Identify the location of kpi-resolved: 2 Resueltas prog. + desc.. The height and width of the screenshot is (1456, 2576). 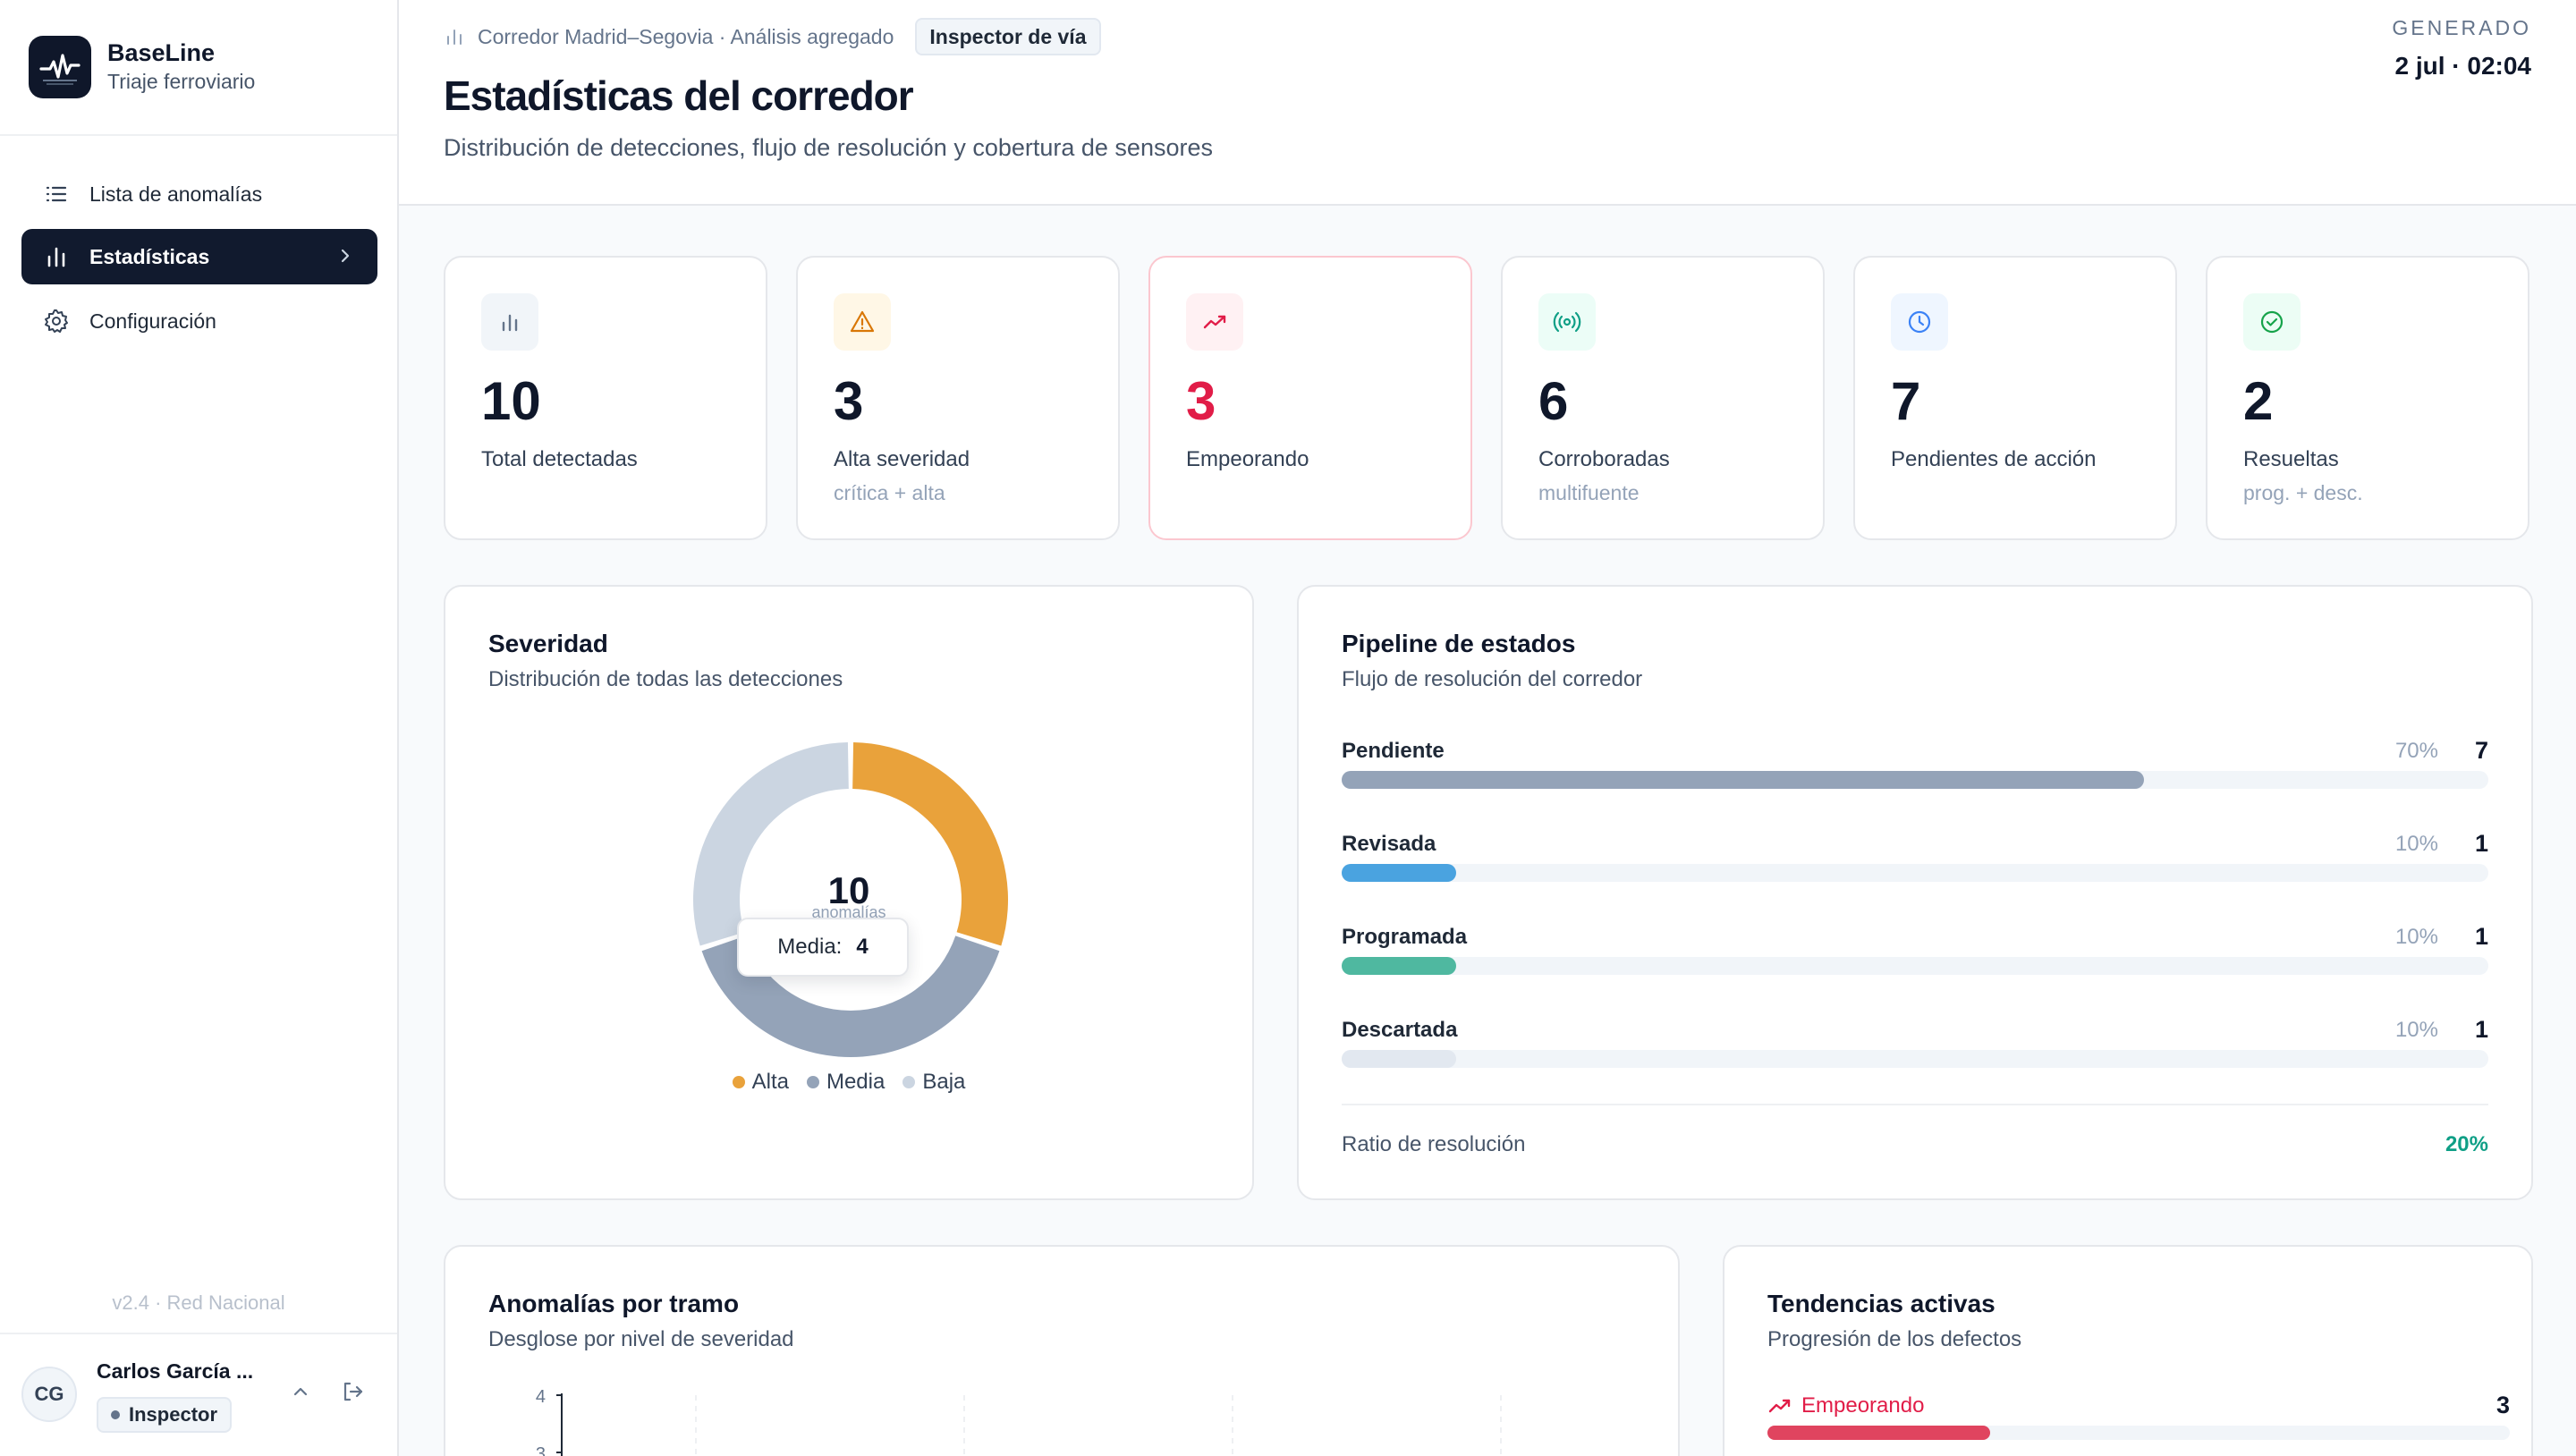
(2367, 398).